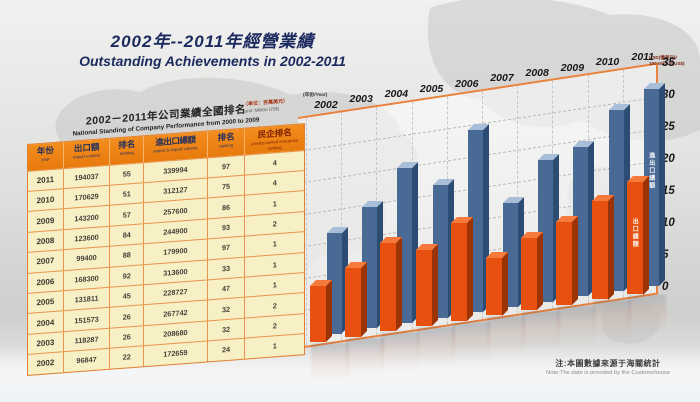 The height and width of the screenshot is (402, 700). What do you see at coordinates (127, 296) in the screenshot?
I see `table-cell: 45` at bounding box center [127, 296].